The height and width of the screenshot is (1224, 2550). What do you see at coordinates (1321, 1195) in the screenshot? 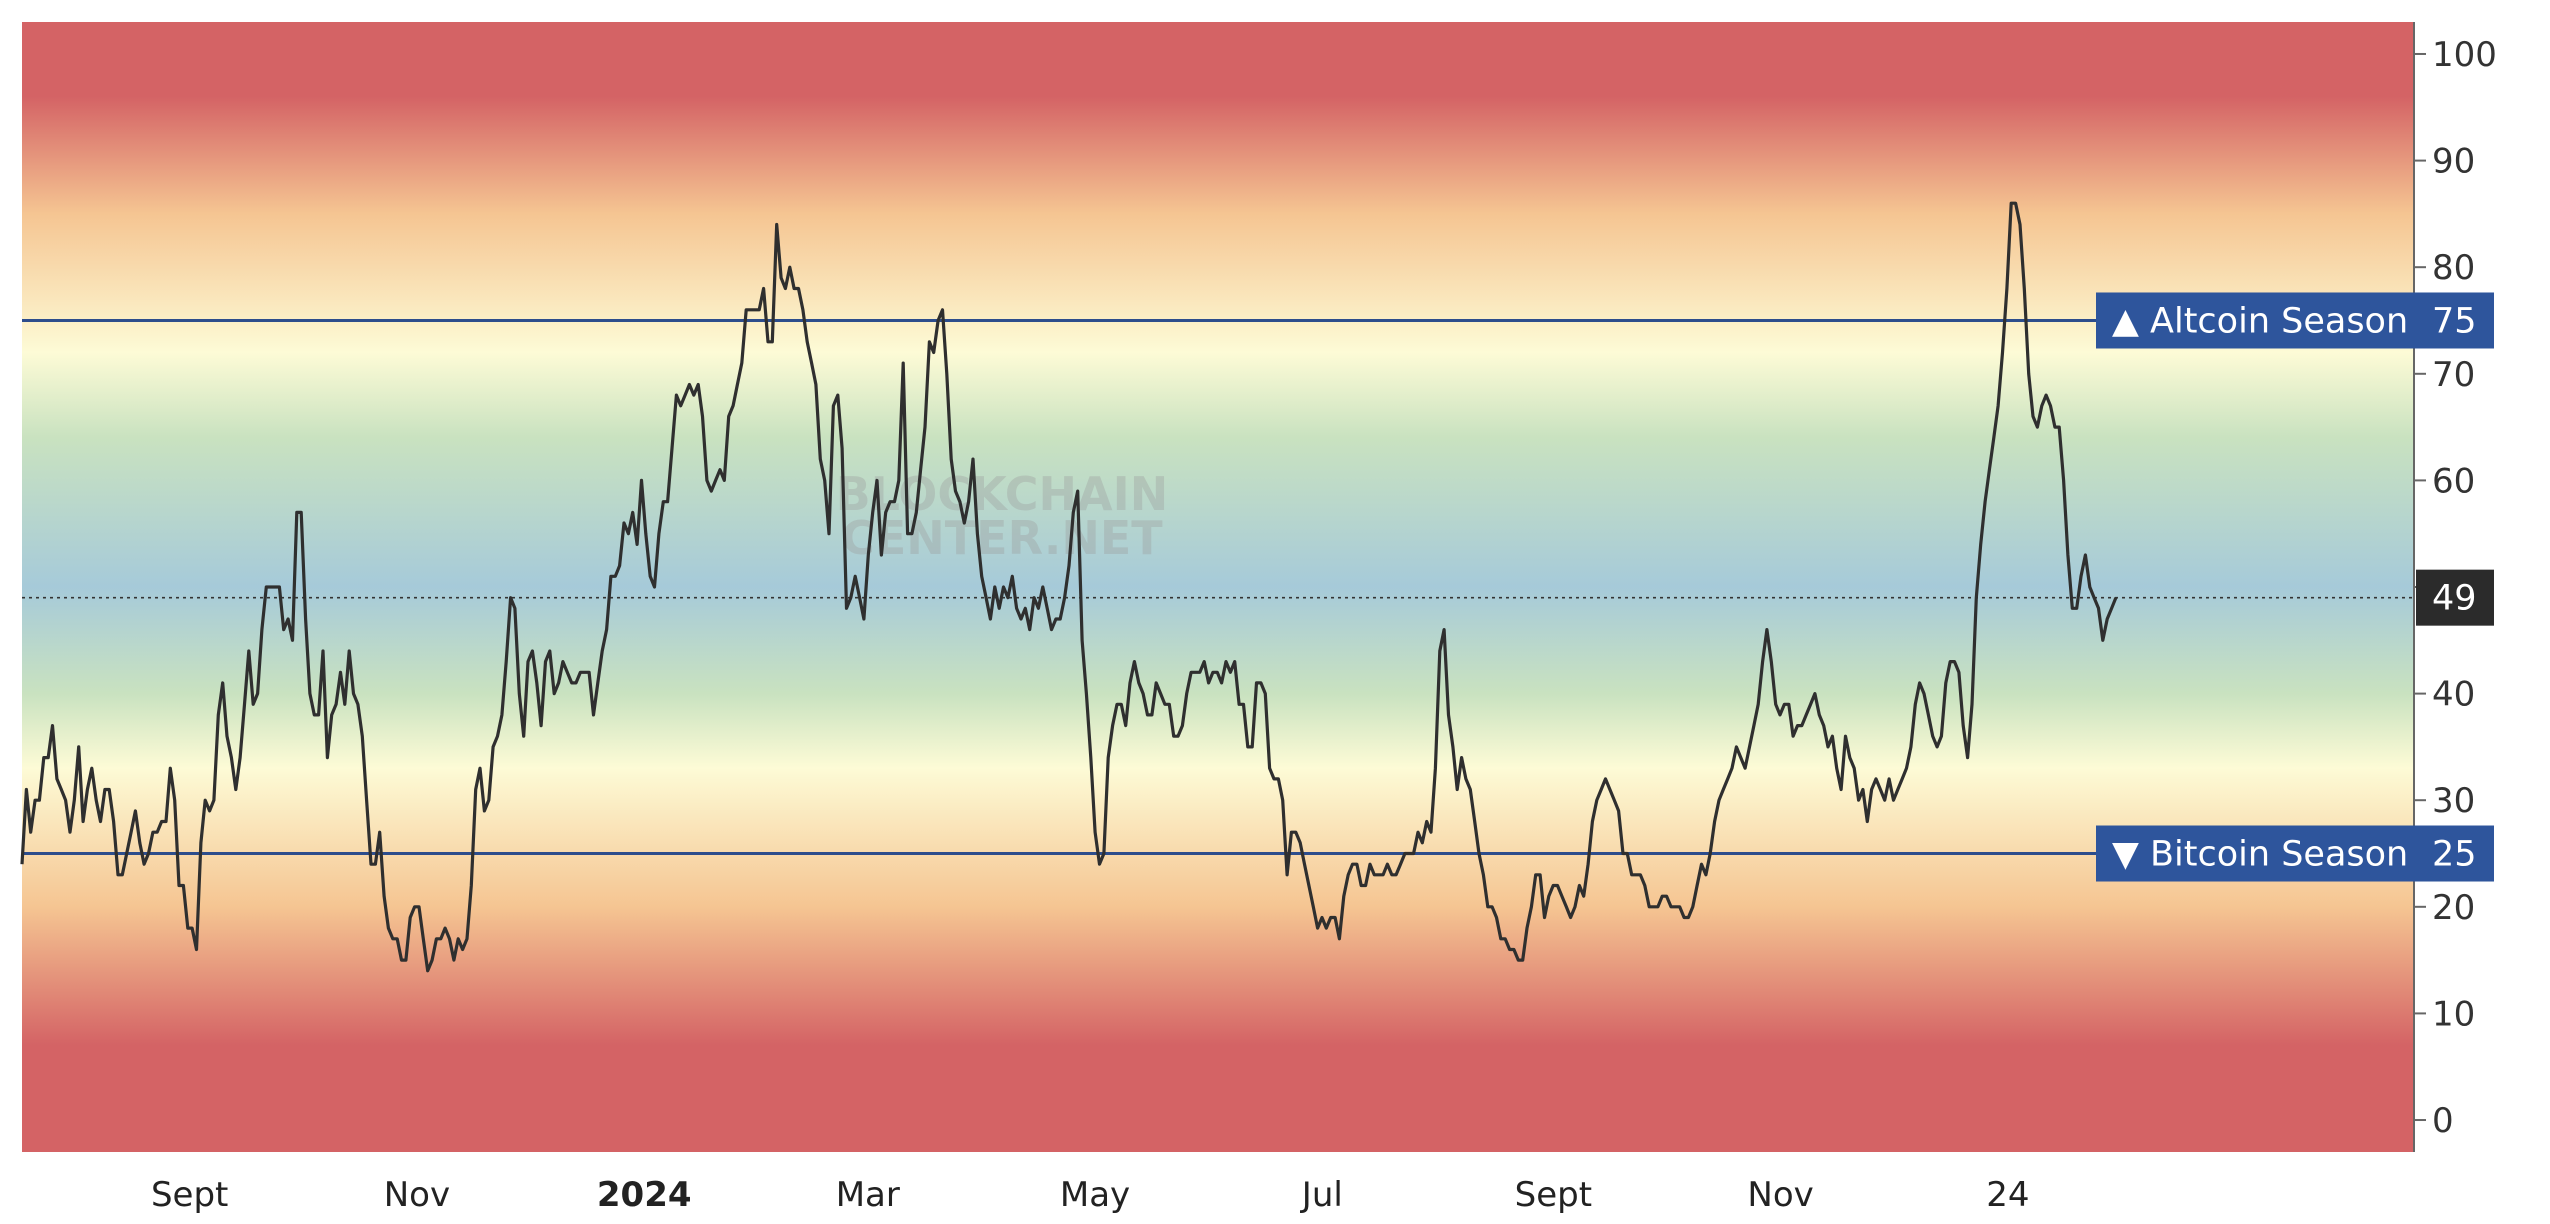
I see `x-tick-label: Jul` at bounding box center [1321, 1195].